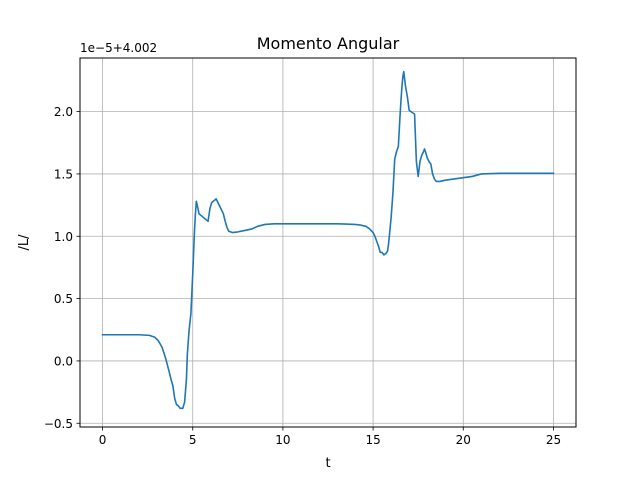 This screenshot has width=640, height=480. What do you see at coordinates (63, 174) in the screenshot?
I see `y-tick-label: 1.5` at bounding box center [63, 174].